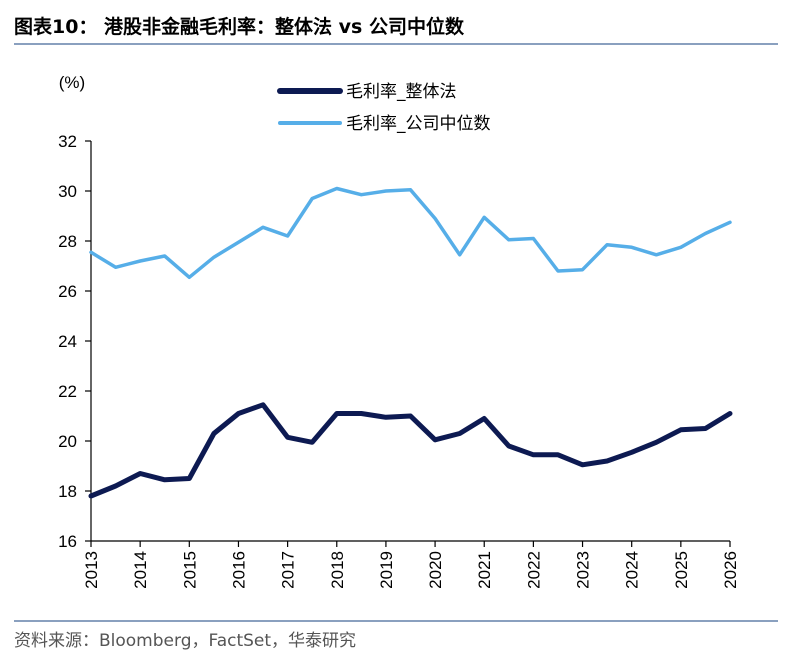 This screenshot has height=670, width=788. I want to click on y-tick-label: 30, so click(67, 191).